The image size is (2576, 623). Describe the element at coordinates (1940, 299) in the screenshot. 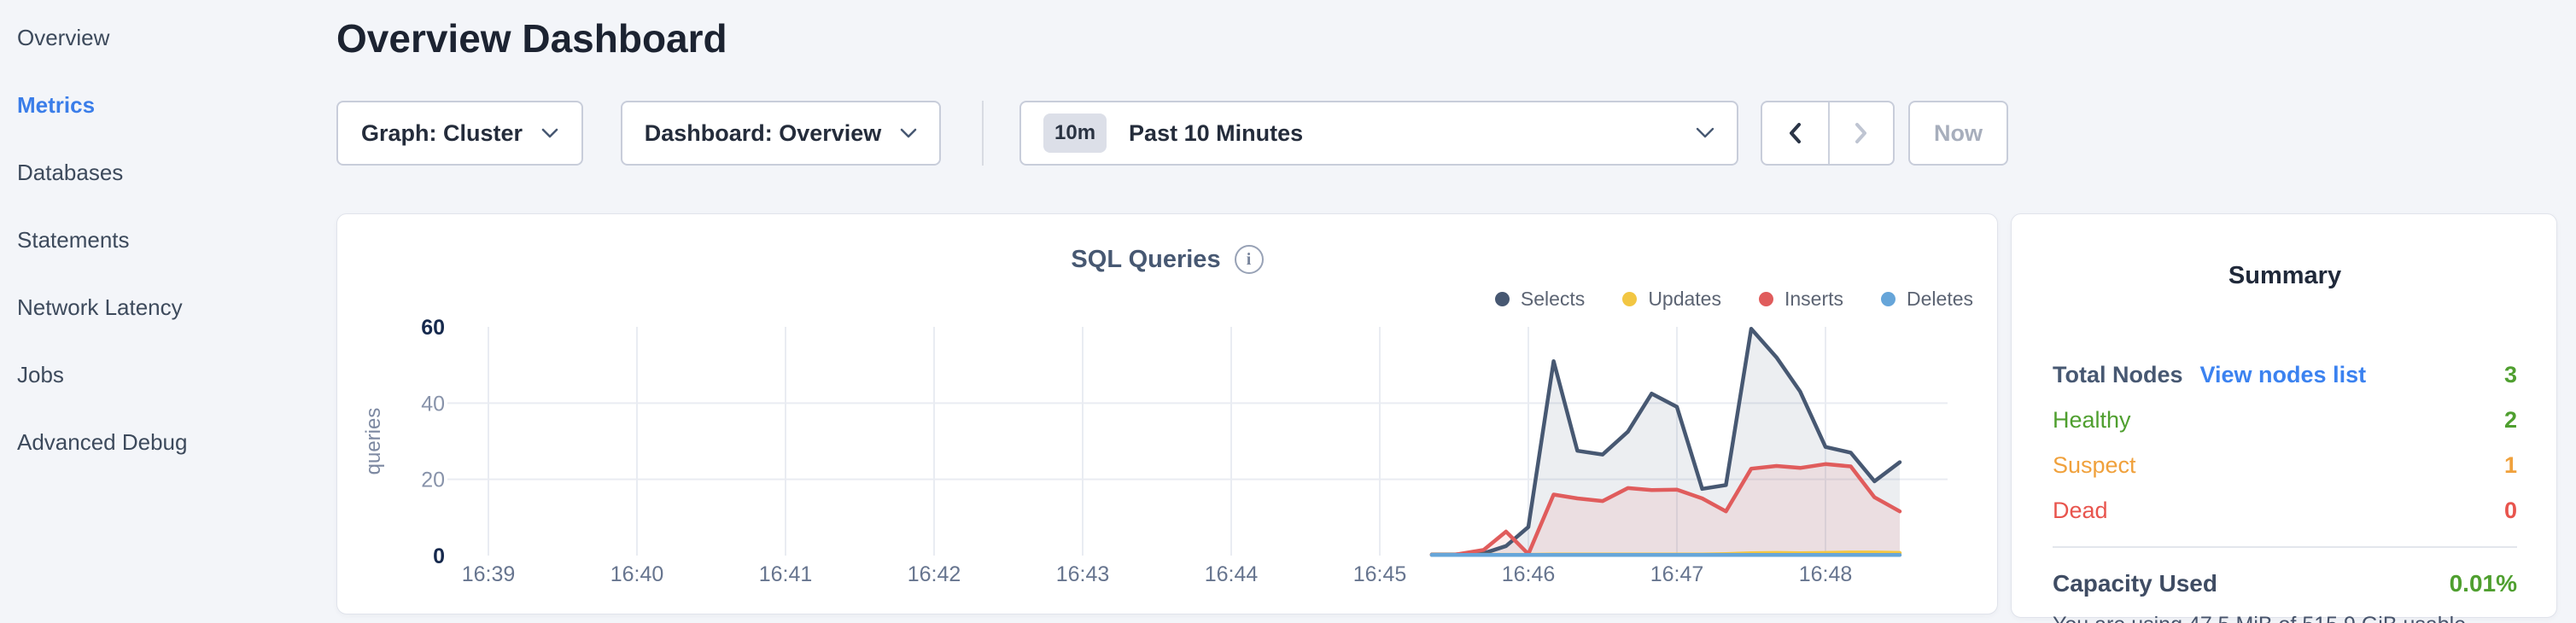

I see `legend-label: Deletes` at that location.